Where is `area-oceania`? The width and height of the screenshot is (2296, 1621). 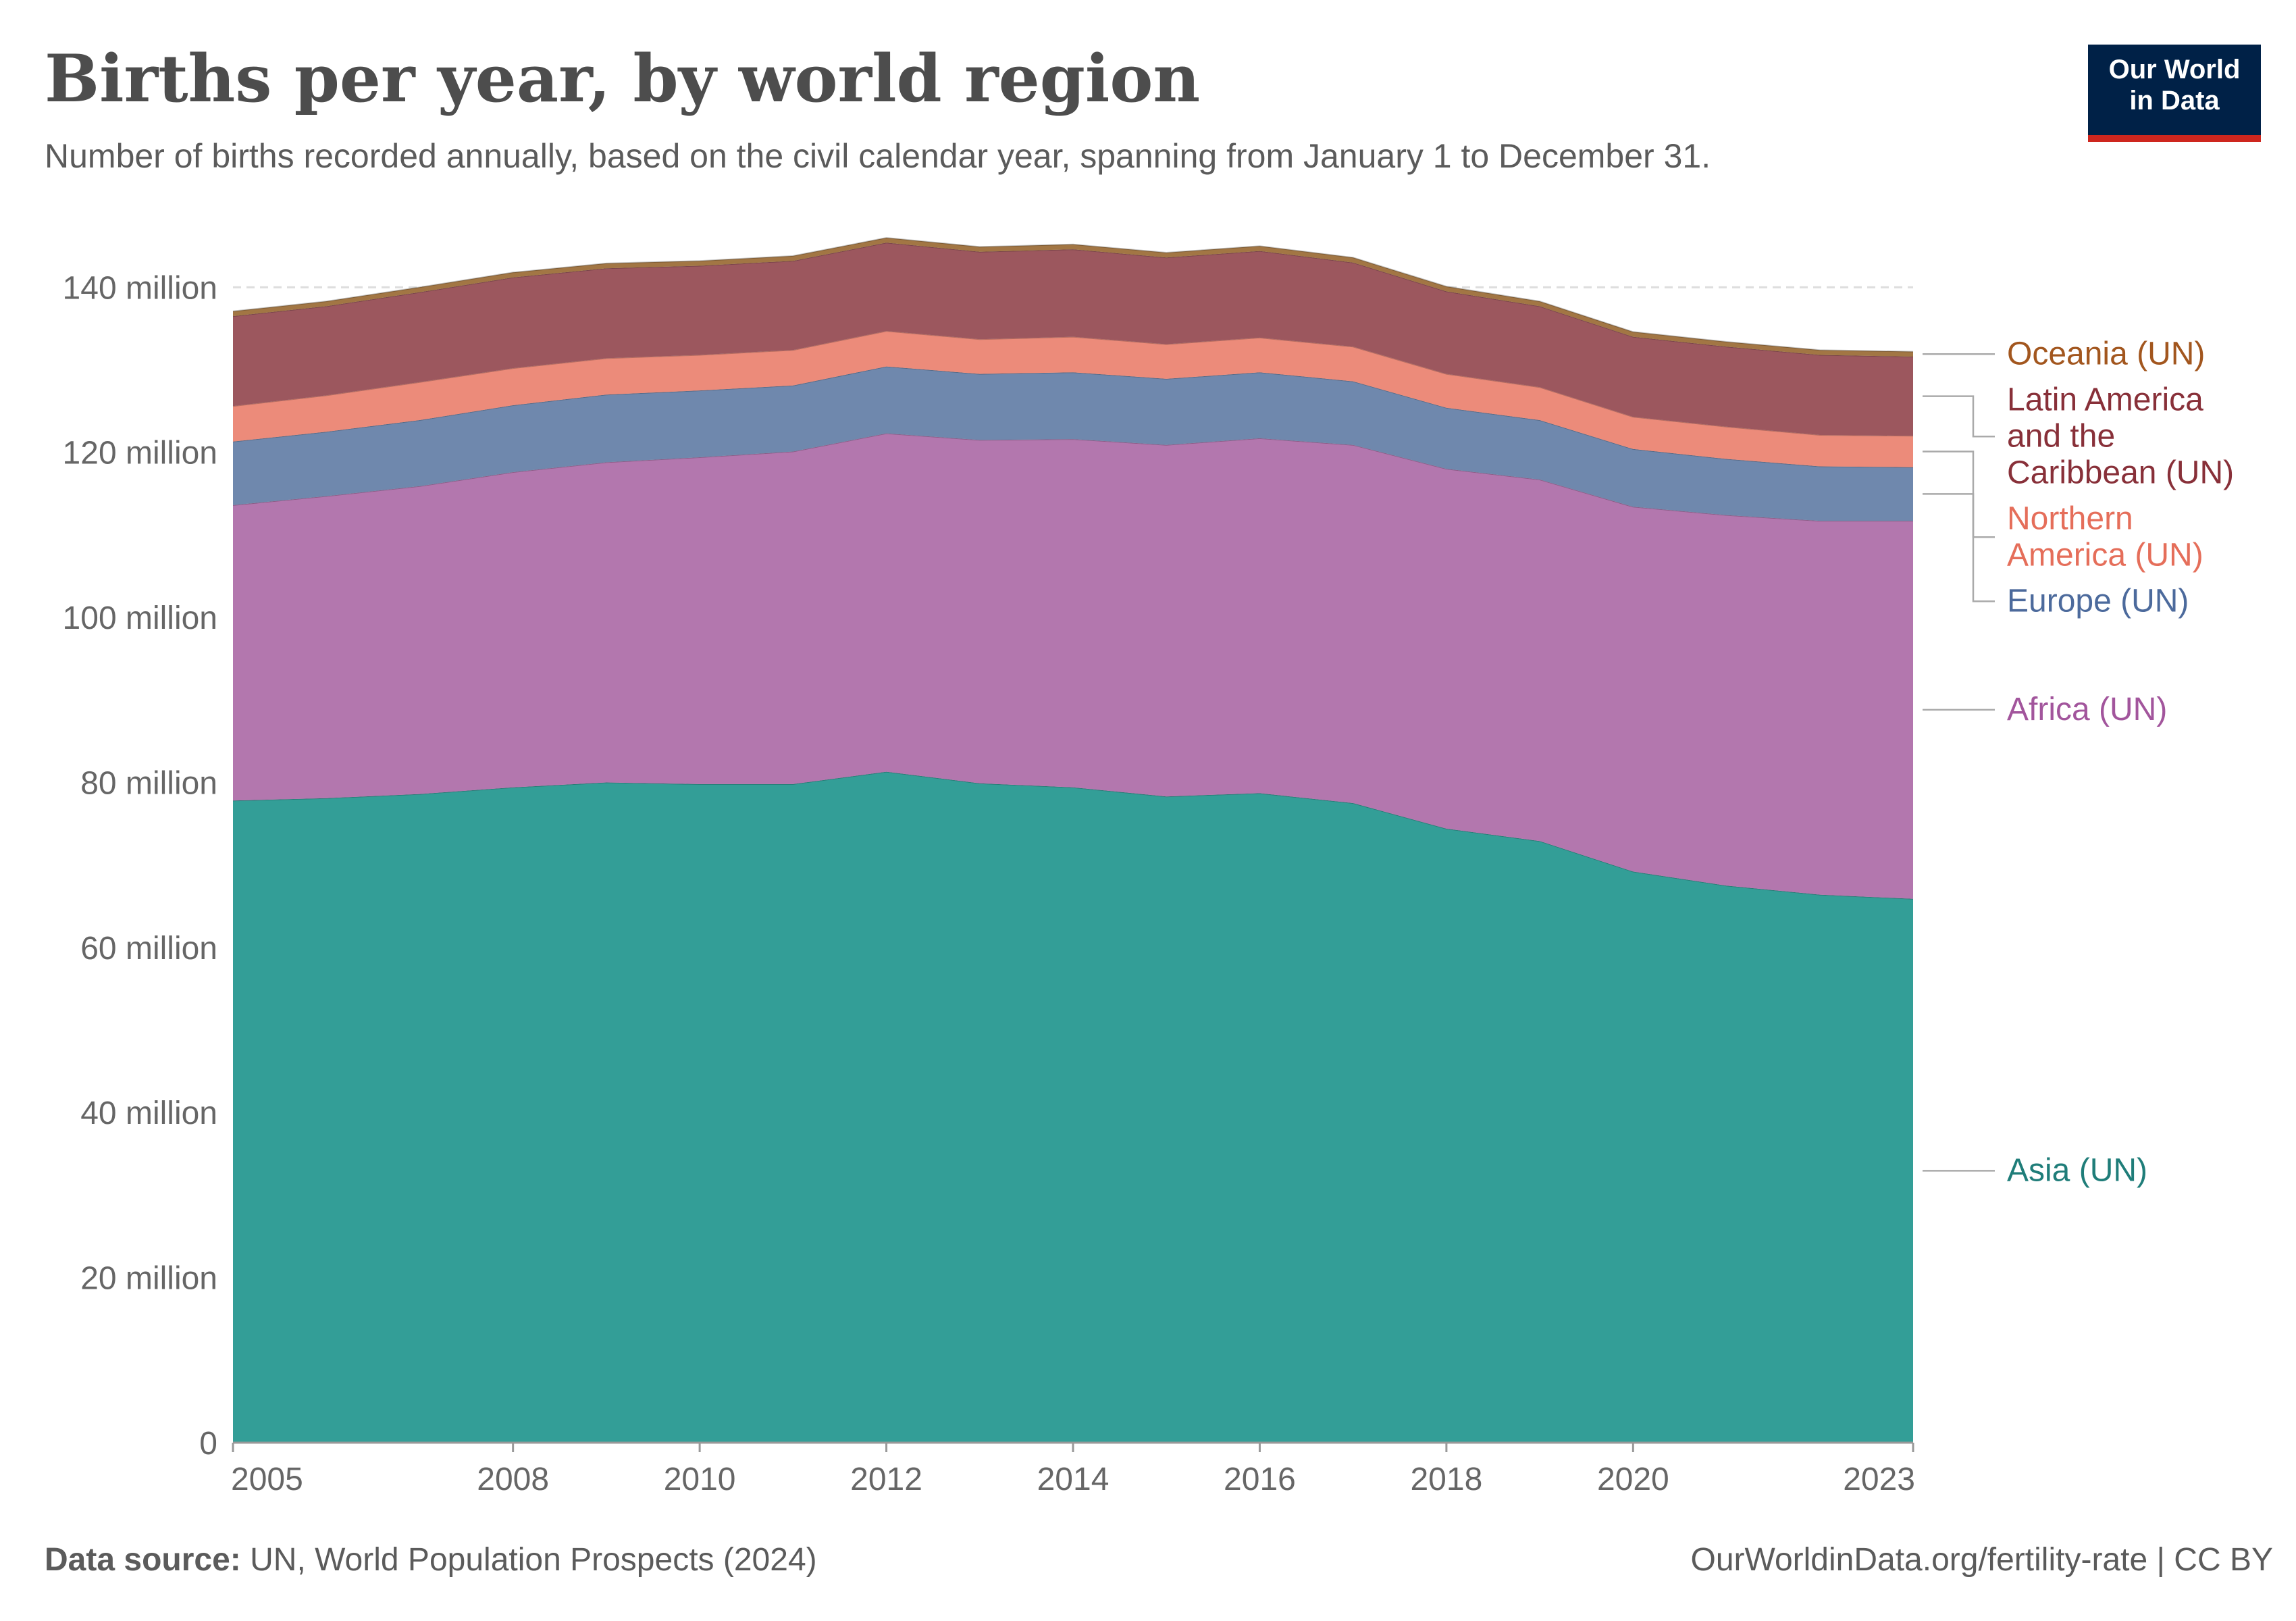 area-oceania is located at coordinates (1073, 297).